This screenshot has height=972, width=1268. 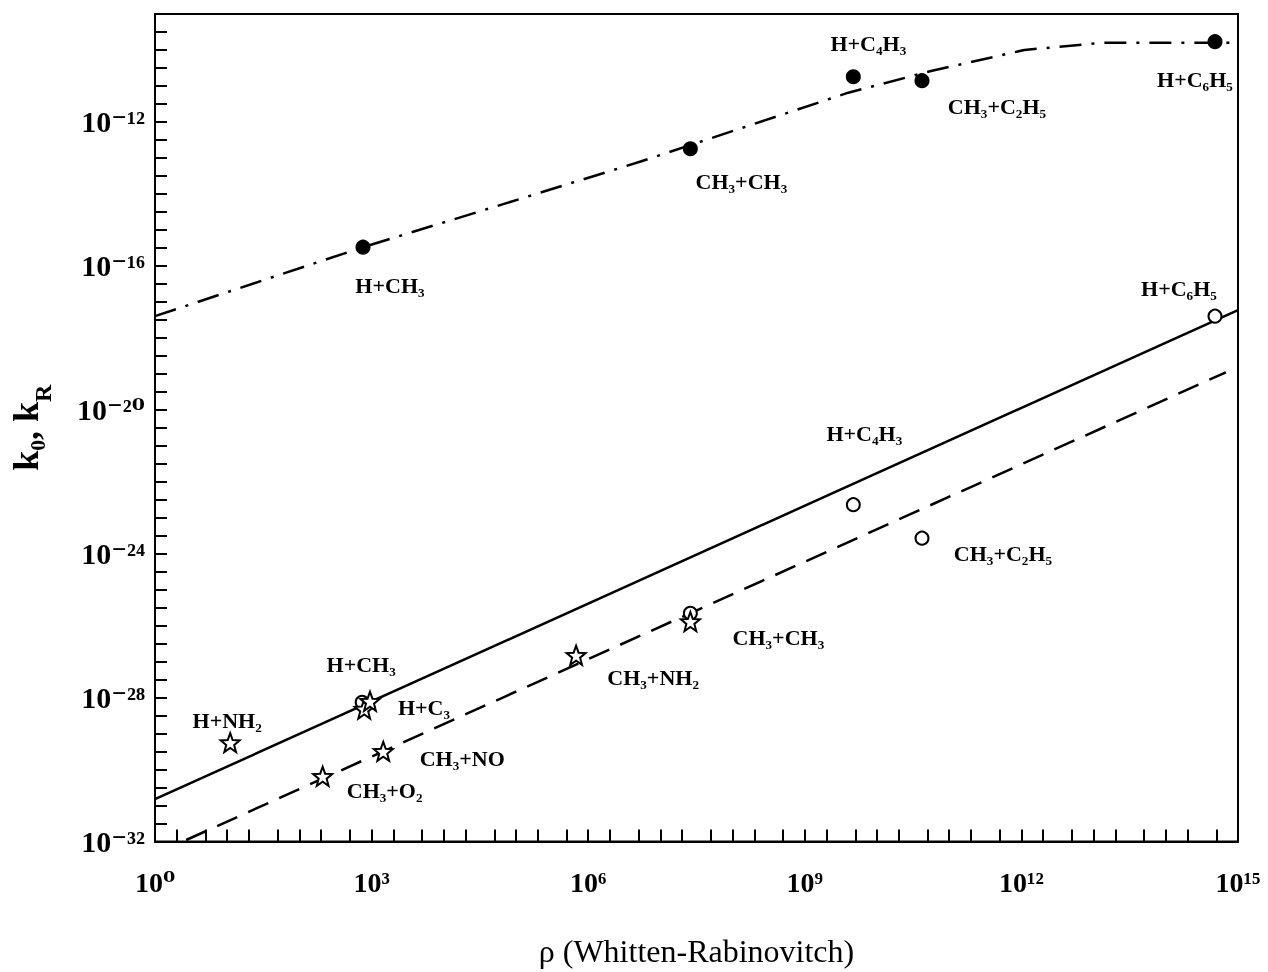 What do you see at coordinates (111, 410) in the screenshot?
I see `y-tick-label: 10⁻²⁰` at bounding box center [111, 410].